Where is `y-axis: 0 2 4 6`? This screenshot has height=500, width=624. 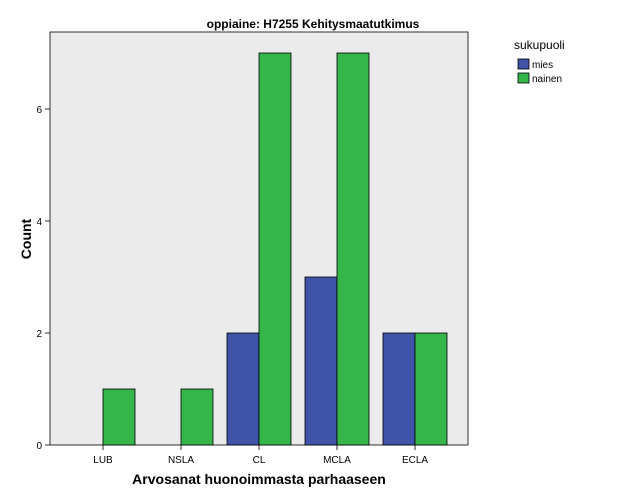
y-axis: 0 2 4 6 is located at coordinates (43, 278).